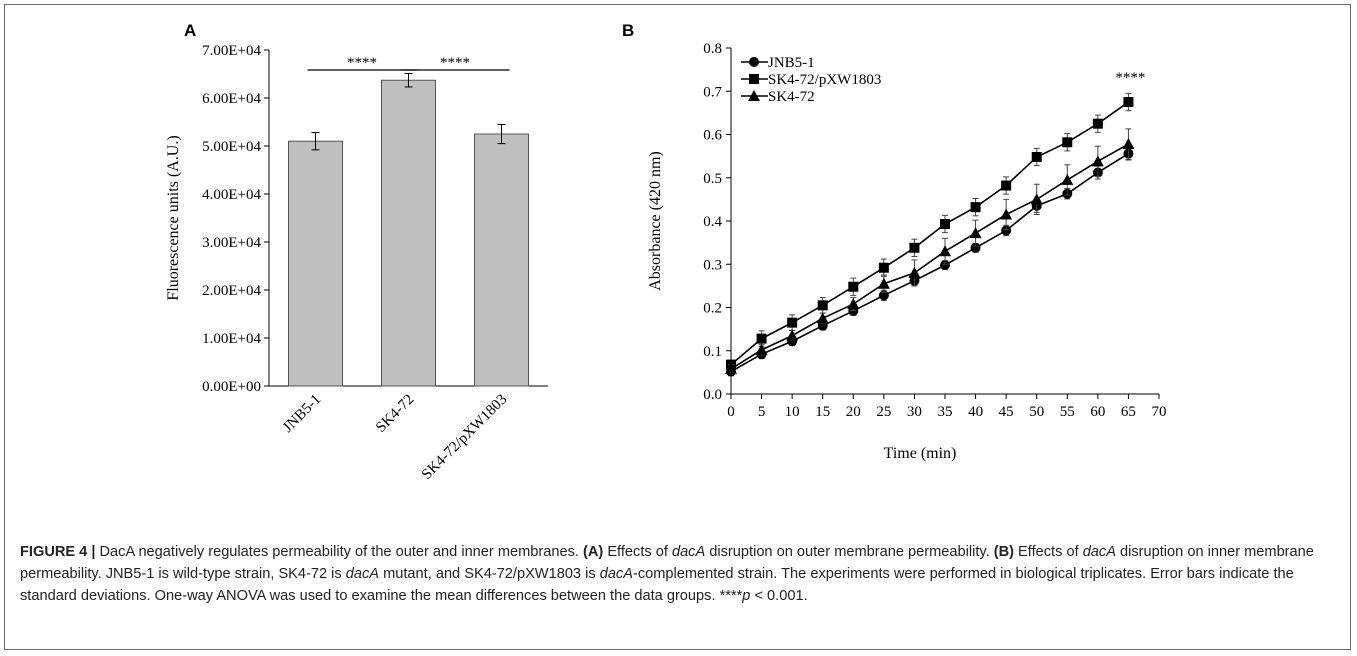  Describe the element at coordinates (464, 437) in the screenshot. I see `x-tick-label-a: SK4-72/pXW1803` at that location.